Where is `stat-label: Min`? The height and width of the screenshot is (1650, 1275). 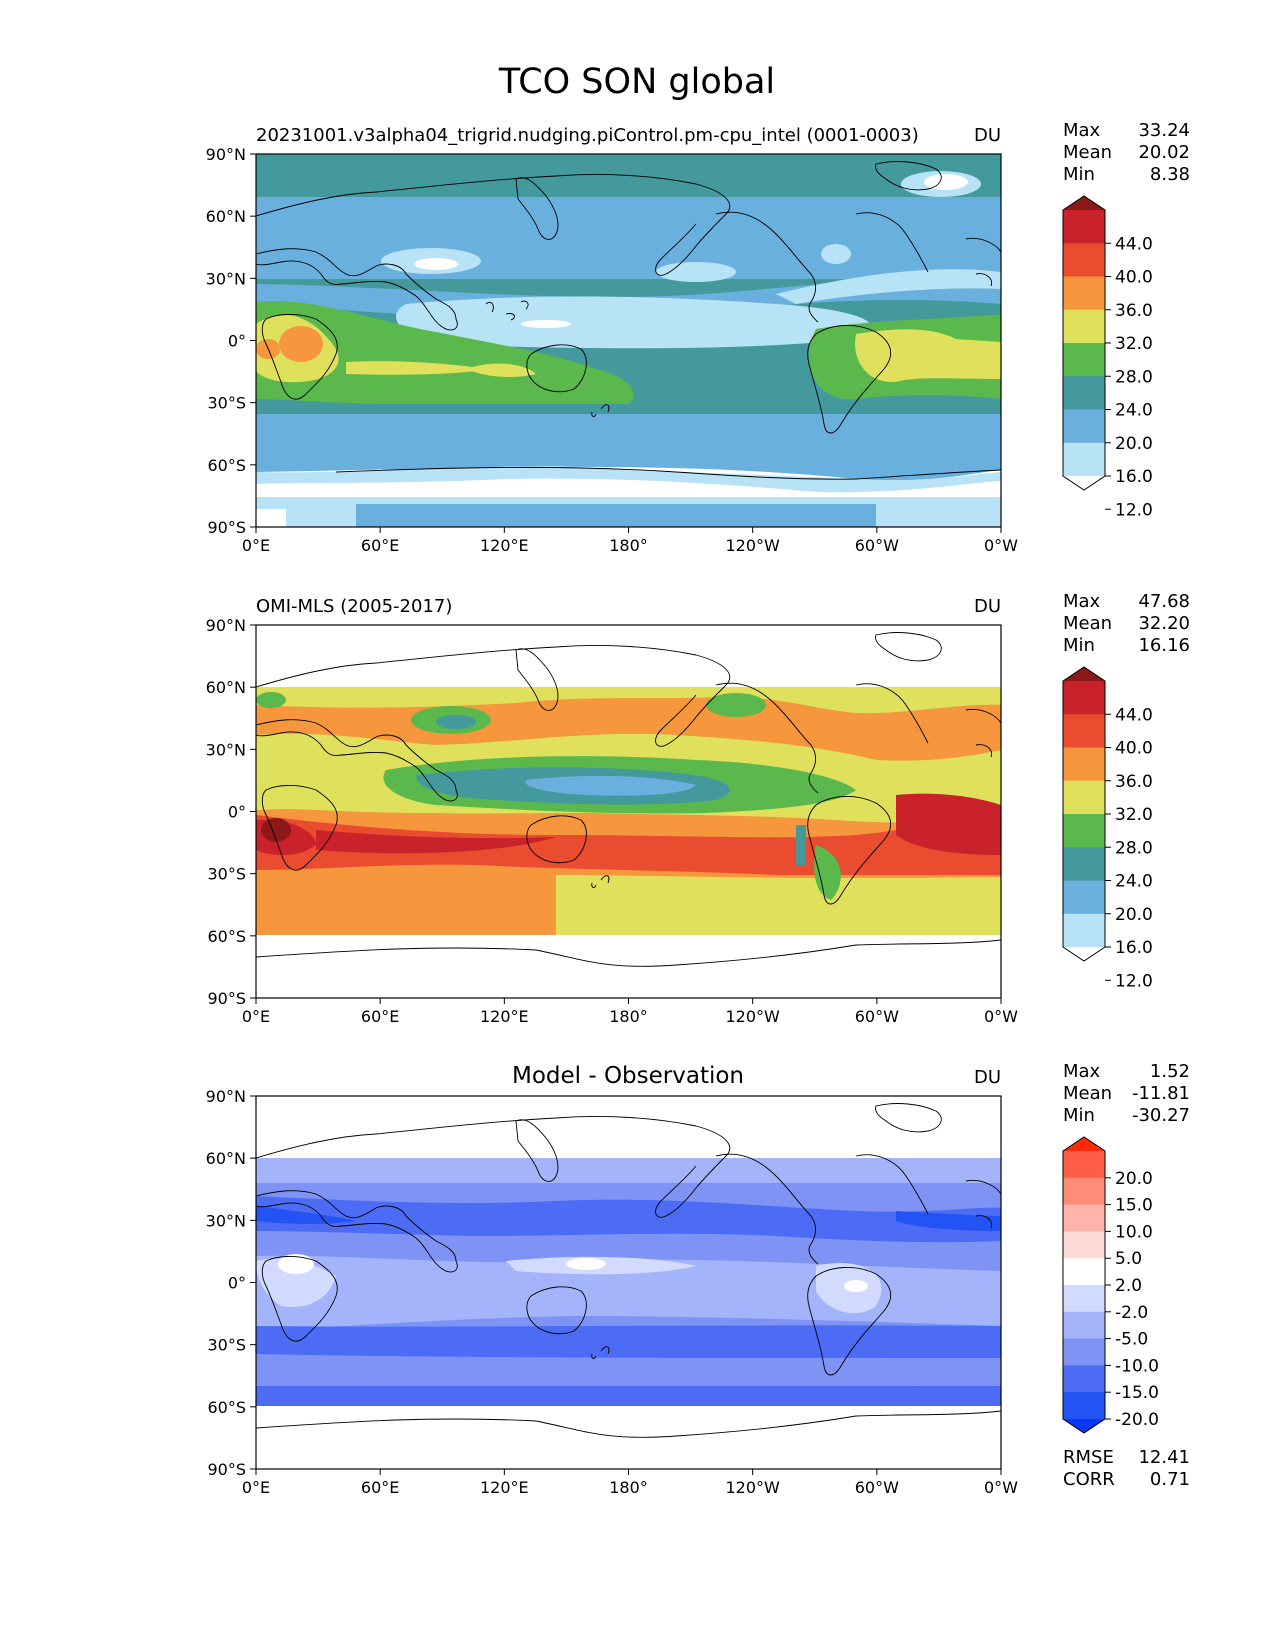 stat-label: Min is located at coordinates (1079, 174).